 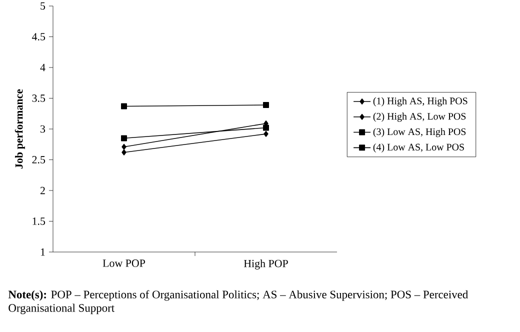 I want to click on y-tick-label: 1.5, so click(x=39, y=221).